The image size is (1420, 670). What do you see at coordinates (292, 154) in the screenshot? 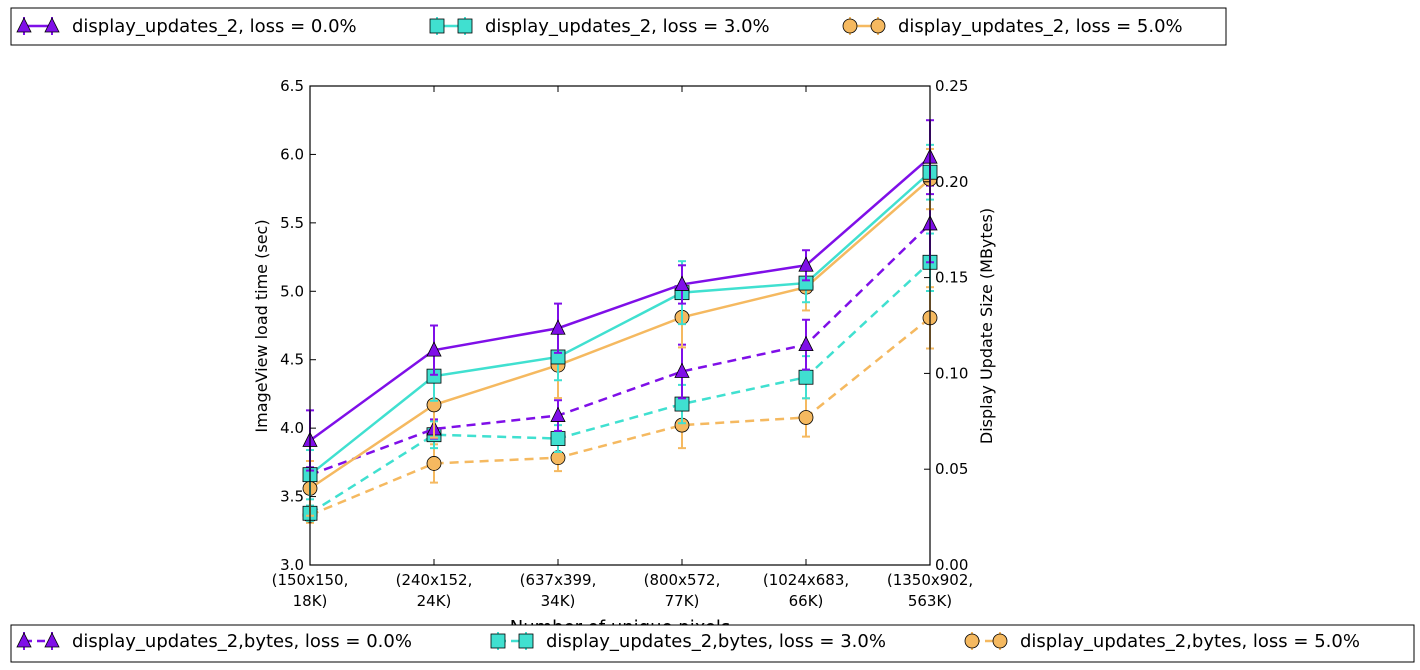
I see `y-tick-label-left: 6.0` at bounding box center [292, 154].